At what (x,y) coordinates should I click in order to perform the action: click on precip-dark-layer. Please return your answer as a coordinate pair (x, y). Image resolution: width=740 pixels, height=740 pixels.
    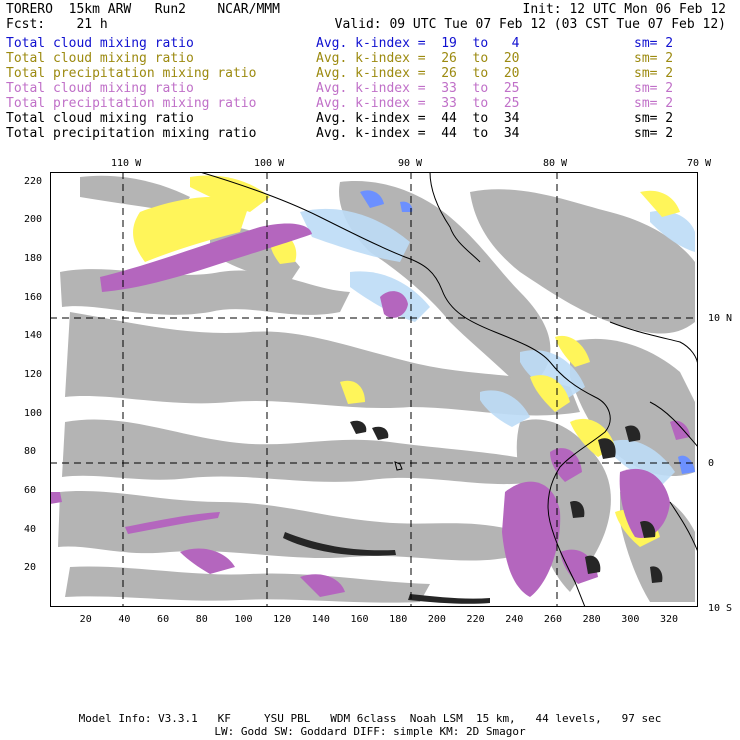
    Looking at the image, I should click on (473, 512).